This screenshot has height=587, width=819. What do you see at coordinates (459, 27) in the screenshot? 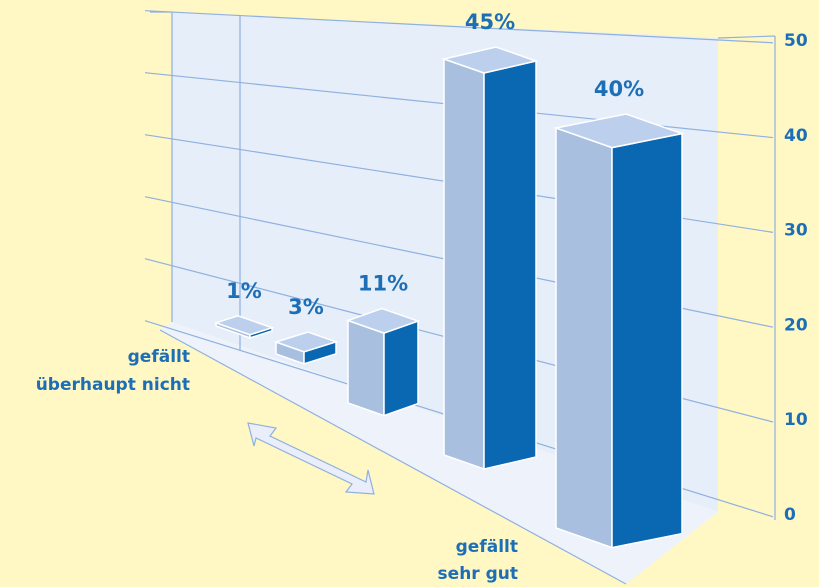
I see `gridline` at bounding box center [459, 27].